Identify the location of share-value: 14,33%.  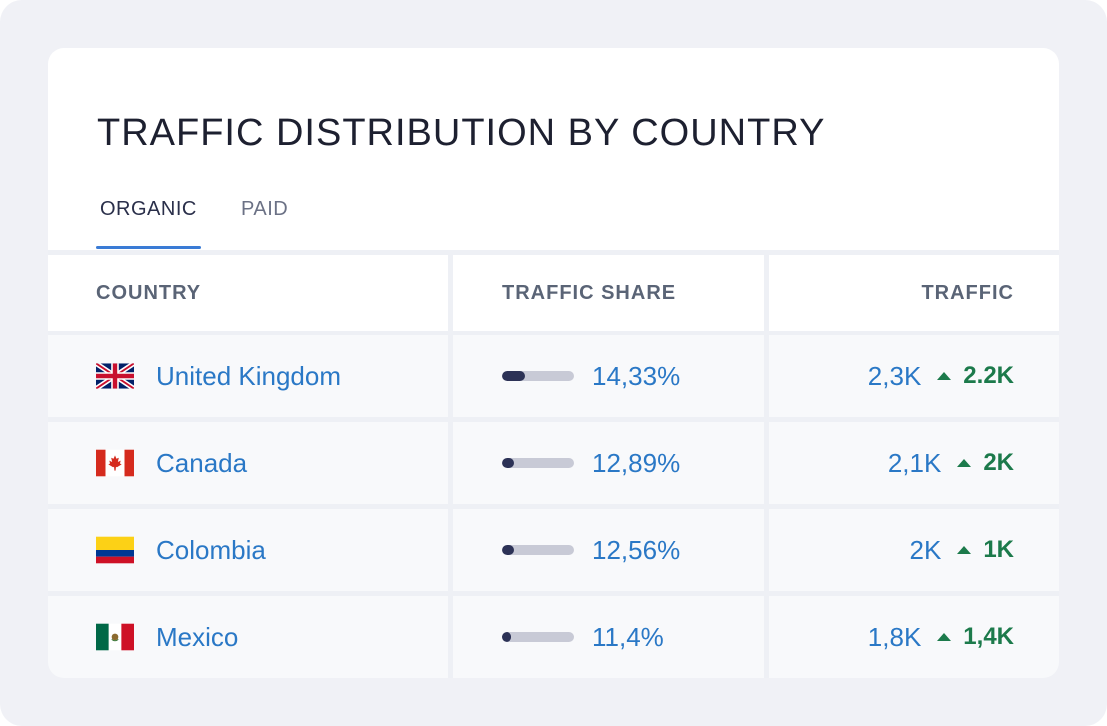
(636, 375).